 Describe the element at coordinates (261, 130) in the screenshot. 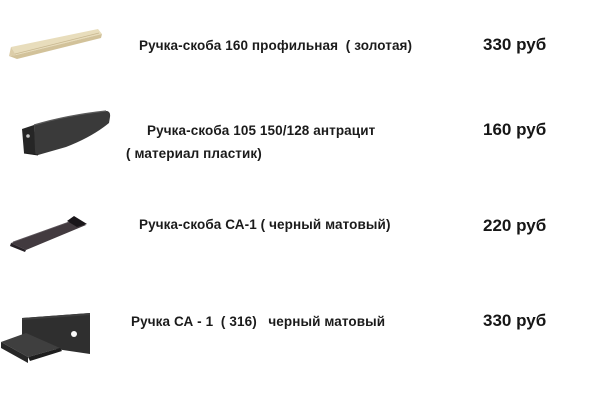

I see `product-name: Ручка-скоба 105 150/128 антрацит` at that location.